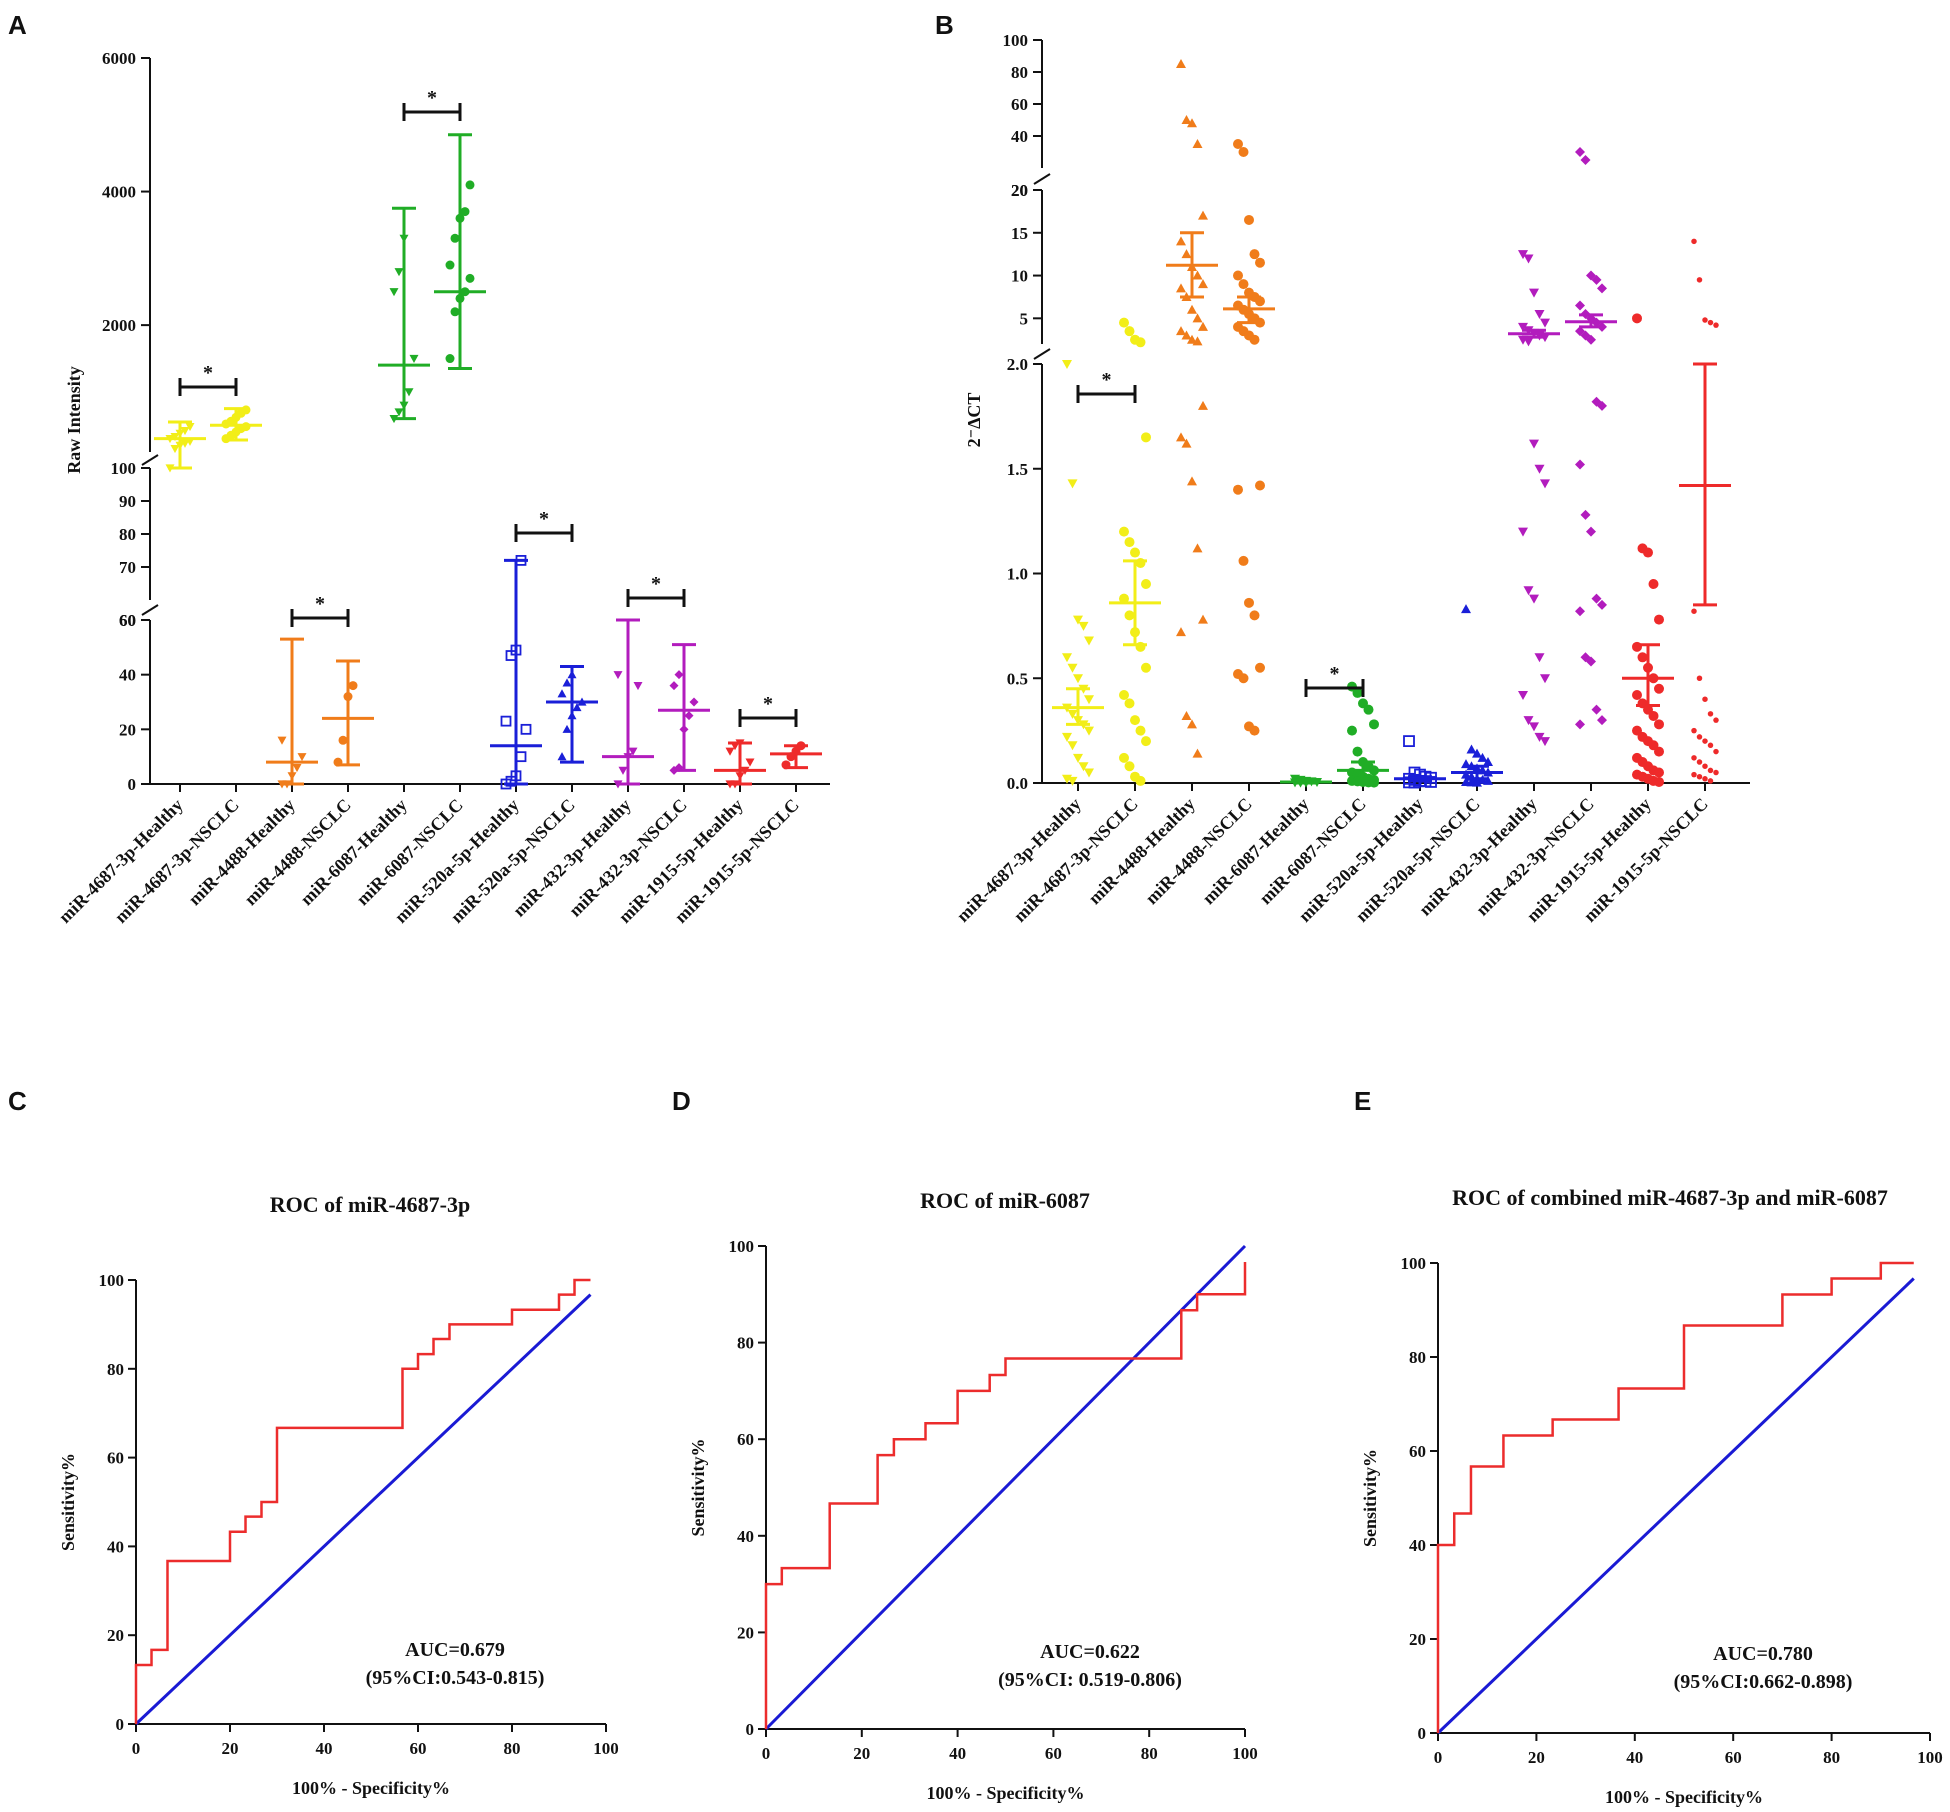  I want to click on auc-label: AUC=0.780, so click(1763, 1654).